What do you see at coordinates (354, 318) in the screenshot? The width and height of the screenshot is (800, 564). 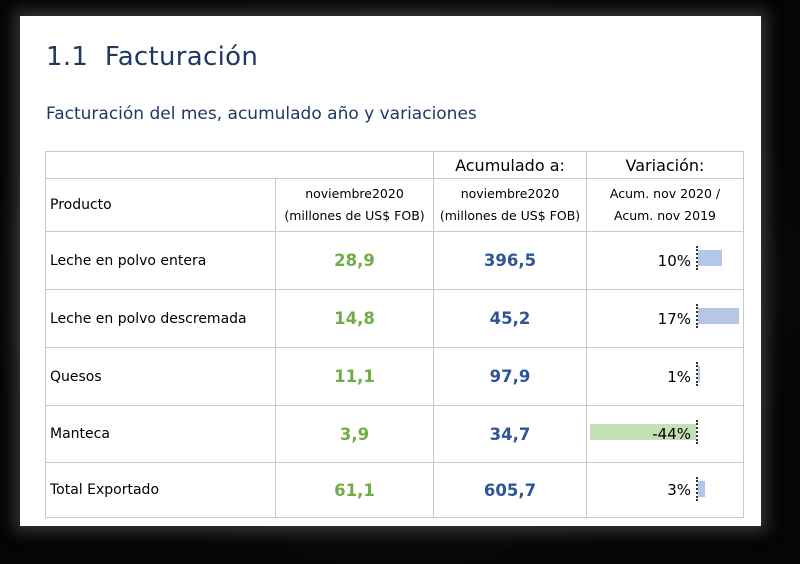 I see `cell-mes-value: 14,8` at bounding box center [354, 318].